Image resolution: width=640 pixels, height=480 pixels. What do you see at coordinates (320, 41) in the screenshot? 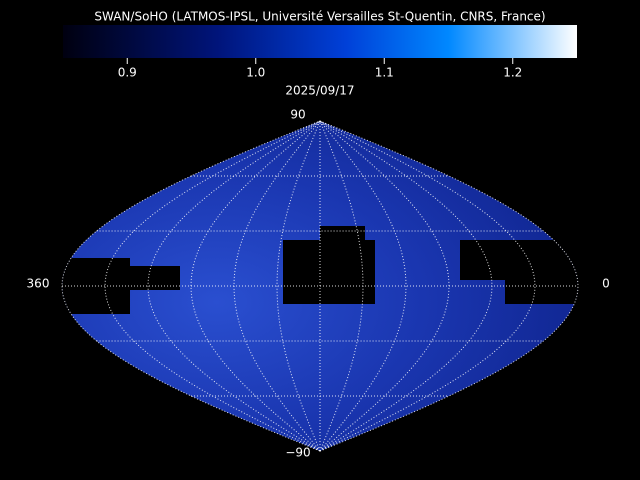
I see `colorbar` at bounding box center [320, 41].